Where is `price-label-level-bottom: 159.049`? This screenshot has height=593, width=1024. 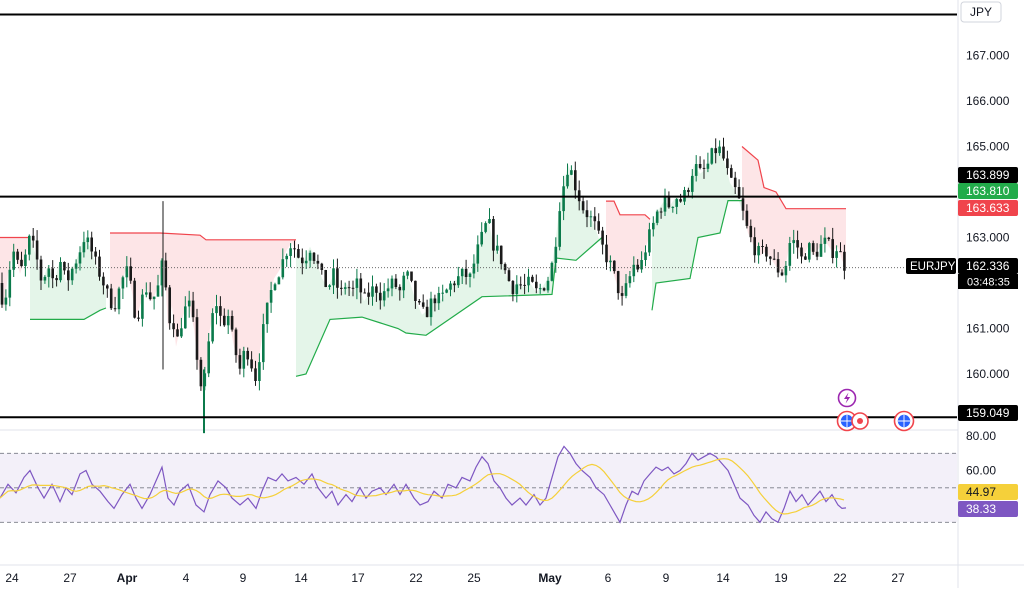 price-label-level-bottom: 159.049 is located at coordinates (988, 413).